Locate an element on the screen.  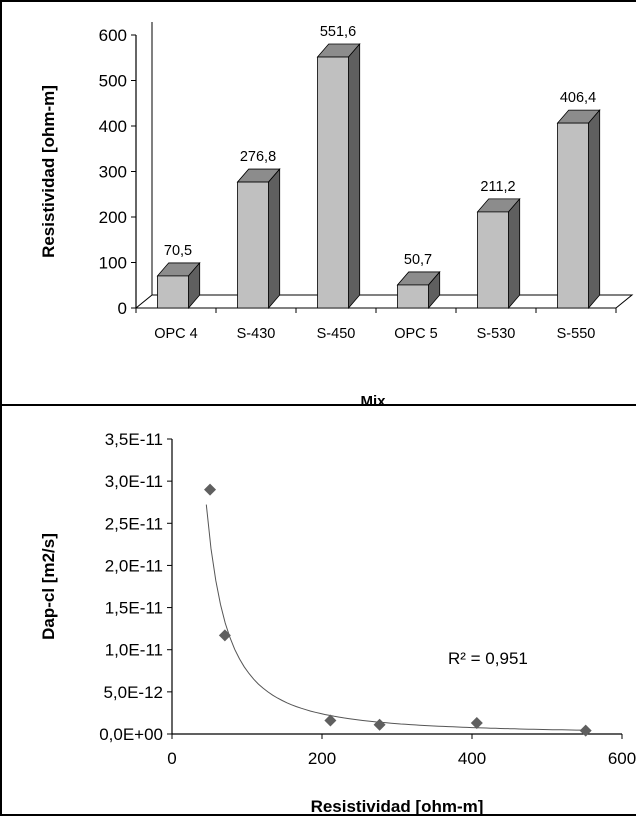
y-tick-label: 0 is located at coordinates (122, 308).